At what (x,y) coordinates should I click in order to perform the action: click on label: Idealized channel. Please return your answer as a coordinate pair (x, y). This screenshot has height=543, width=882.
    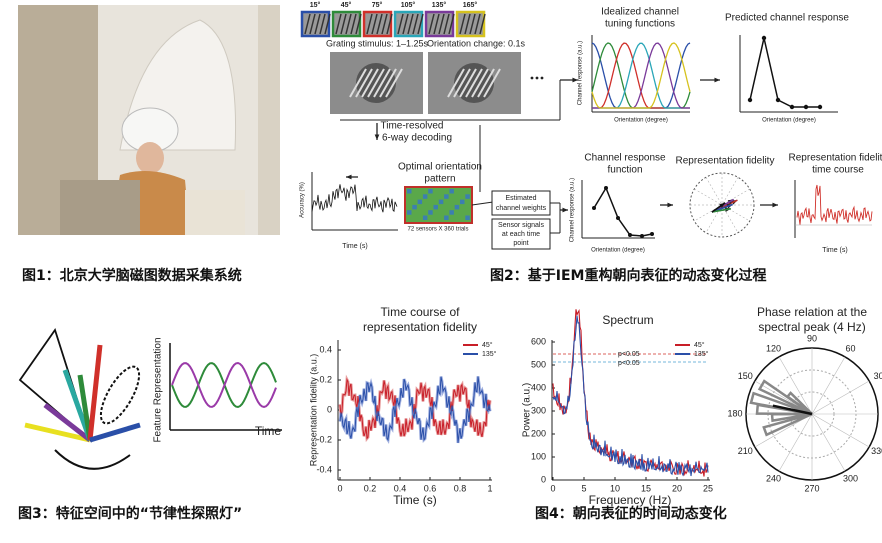
    Looking at the image, I should click on (640, 12).